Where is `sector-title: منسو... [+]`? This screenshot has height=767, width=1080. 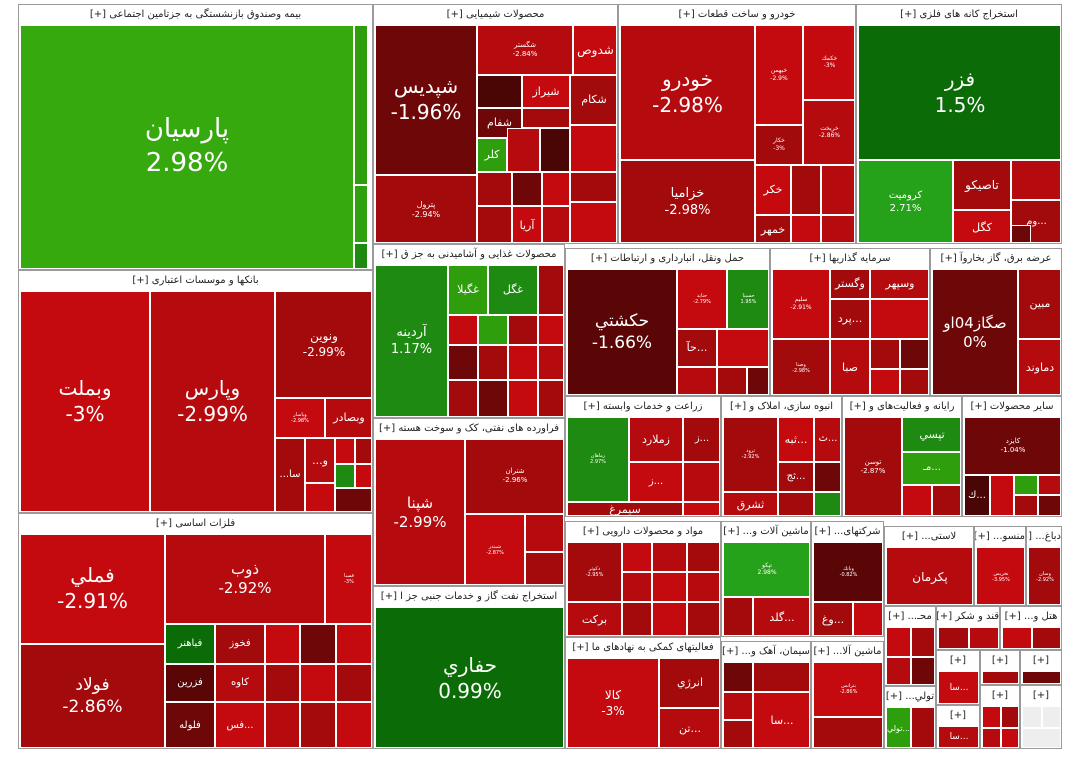
sector-title: منسو... [+] is located at coordinates (1000, 536).